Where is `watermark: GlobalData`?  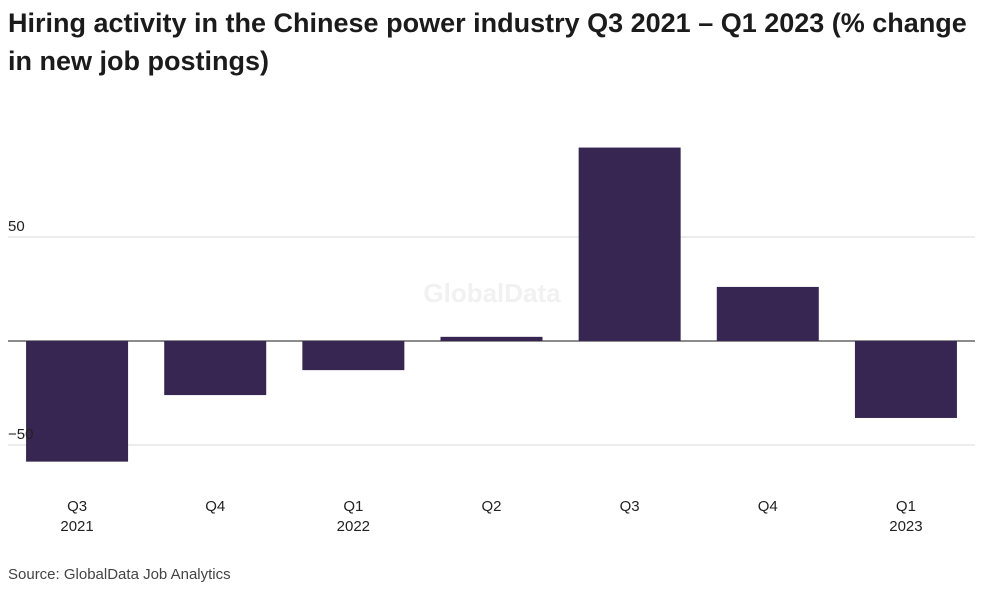
watermark: GlobalData is located at coordinates (492, 293).